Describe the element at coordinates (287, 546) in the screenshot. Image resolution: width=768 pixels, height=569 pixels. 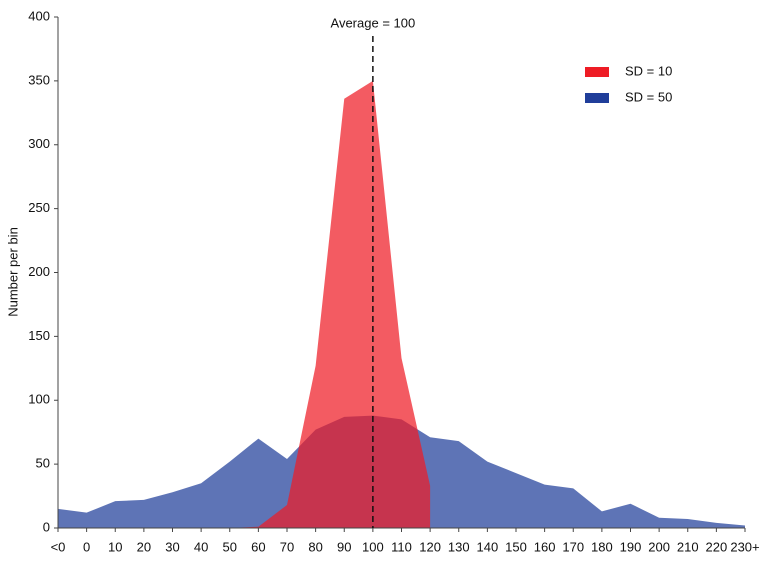
I see `x-tick-label: 70` at that location.